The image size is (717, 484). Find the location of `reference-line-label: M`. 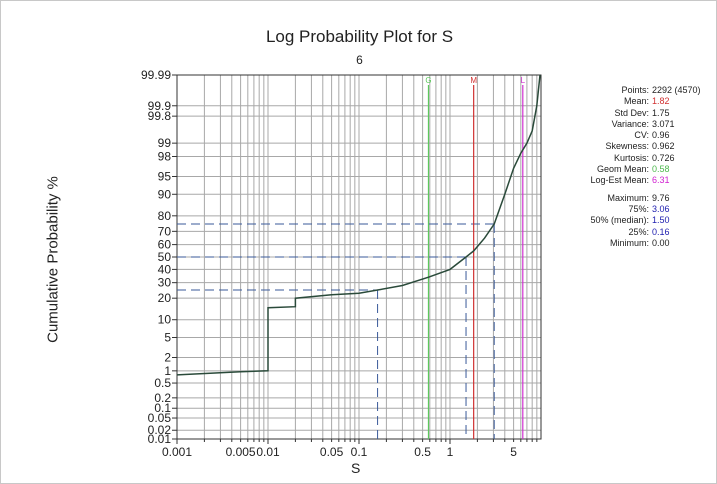

reference-line-label: M is located at coordinates (473, 80).